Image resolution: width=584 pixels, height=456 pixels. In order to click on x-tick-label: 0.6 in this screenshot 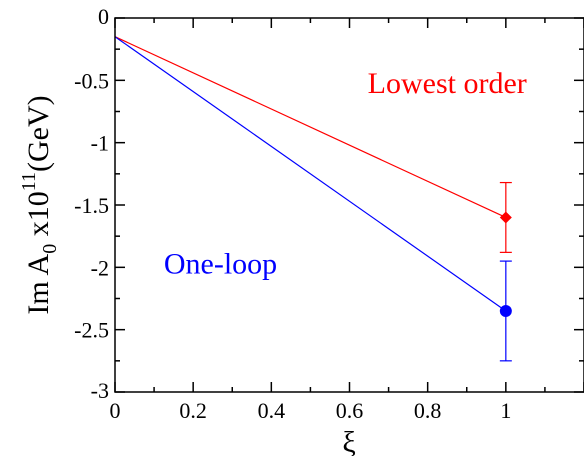, I will do `click(350, 410)`.